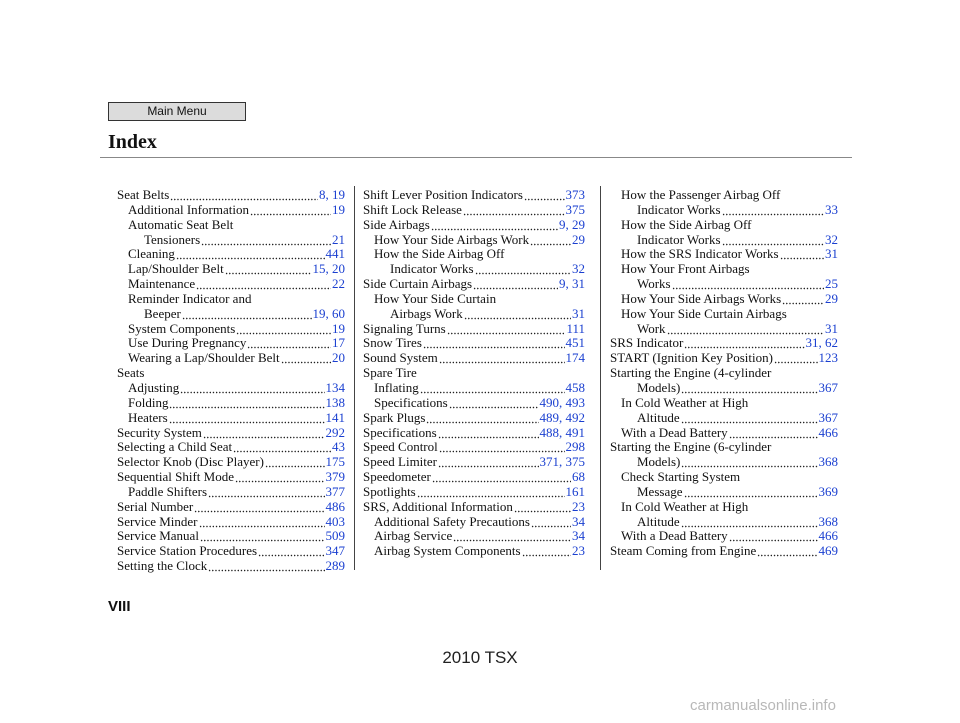 This screenshot has width=960, height=723. What do you see at coordinates (335, 432) in the screenshot?
I see `page-link: 292` at bounding box center [335, 432].